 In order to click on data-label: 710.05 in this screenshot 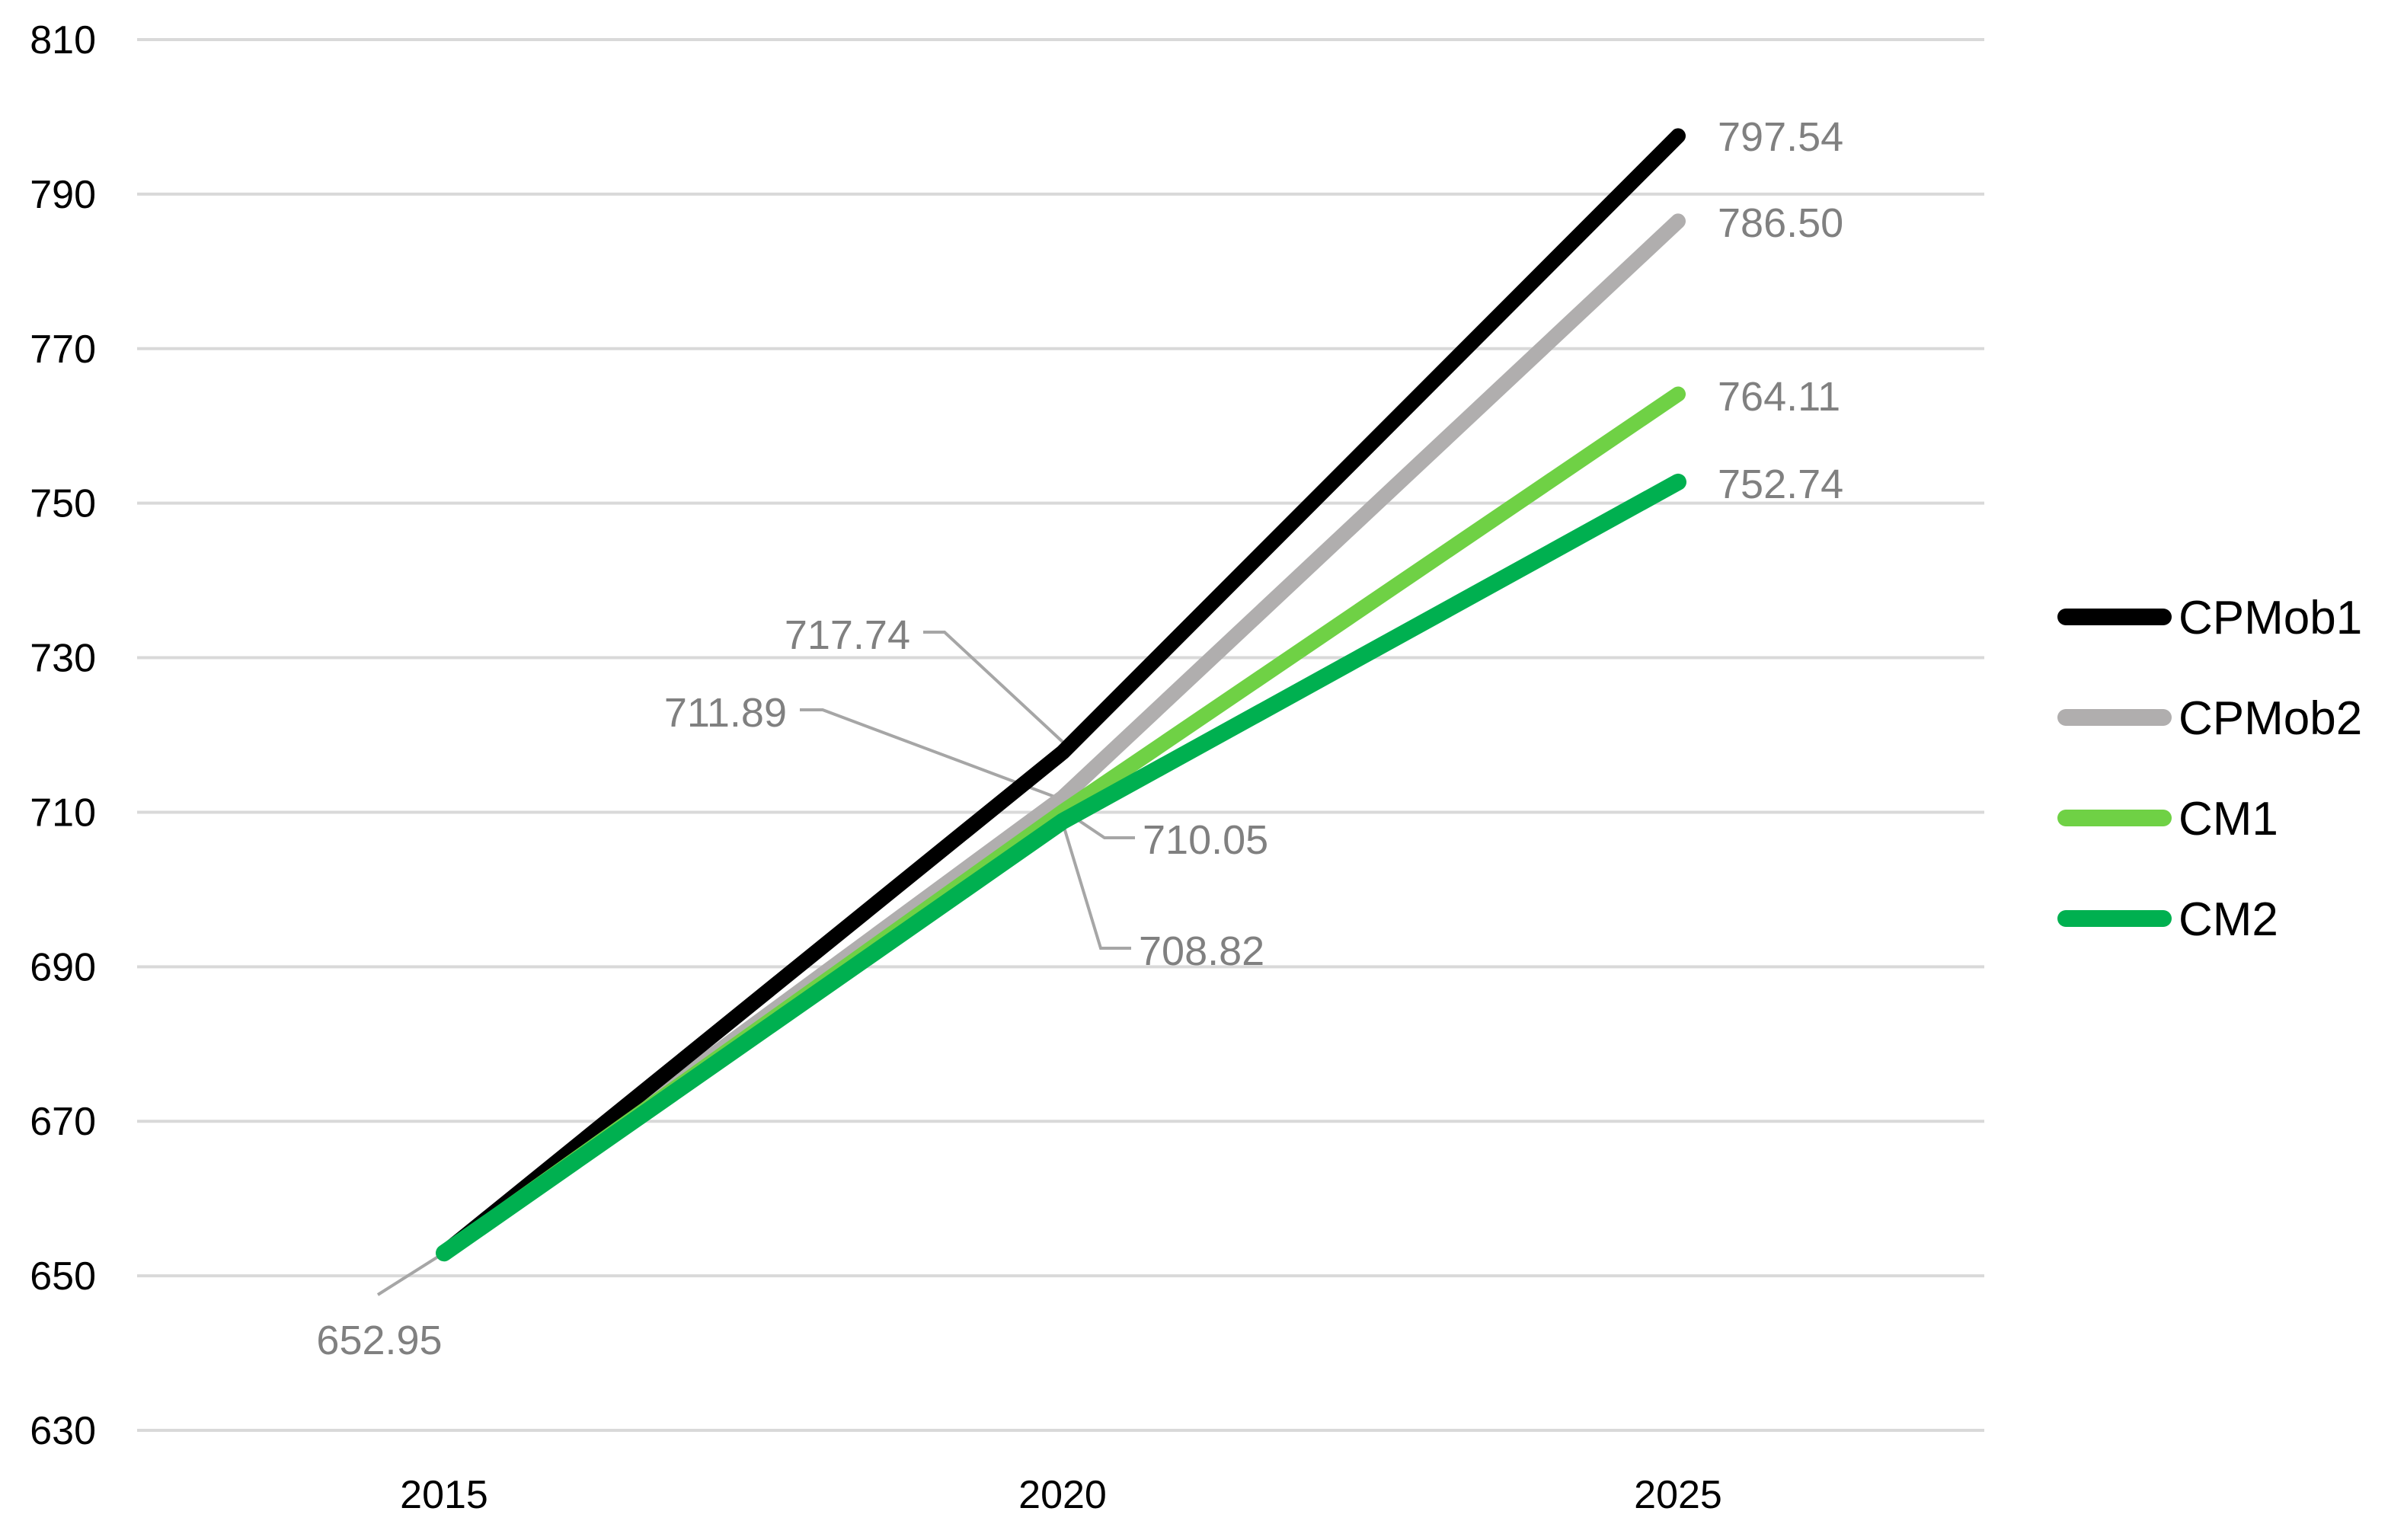, I will do `click(1205, 840)`.